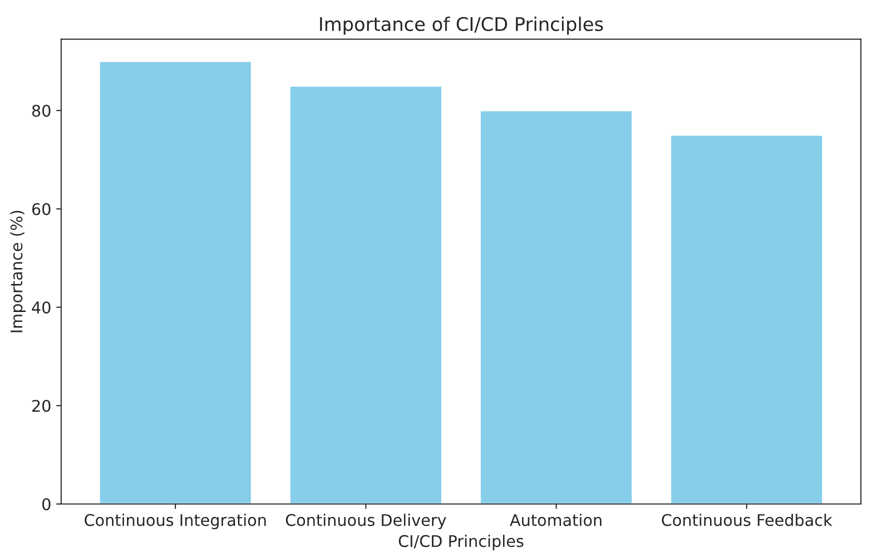  Describe the element at coordinates (556, 520) in the screenshot. I see `x-tick-label: Automation` at that location.